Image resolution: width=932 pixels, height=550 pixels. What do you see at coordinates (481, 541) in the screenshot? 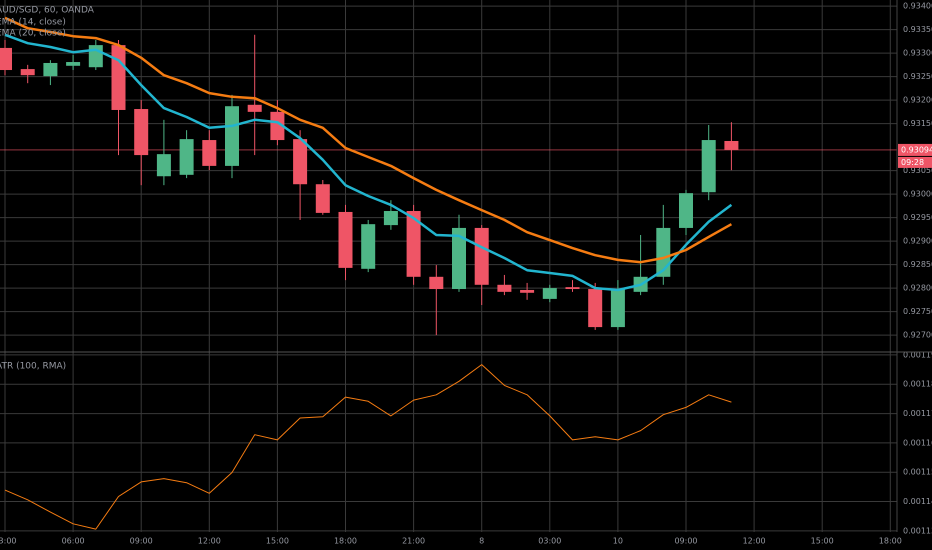
I see `x-tick-label: 8` at bounding box center [481, 541].